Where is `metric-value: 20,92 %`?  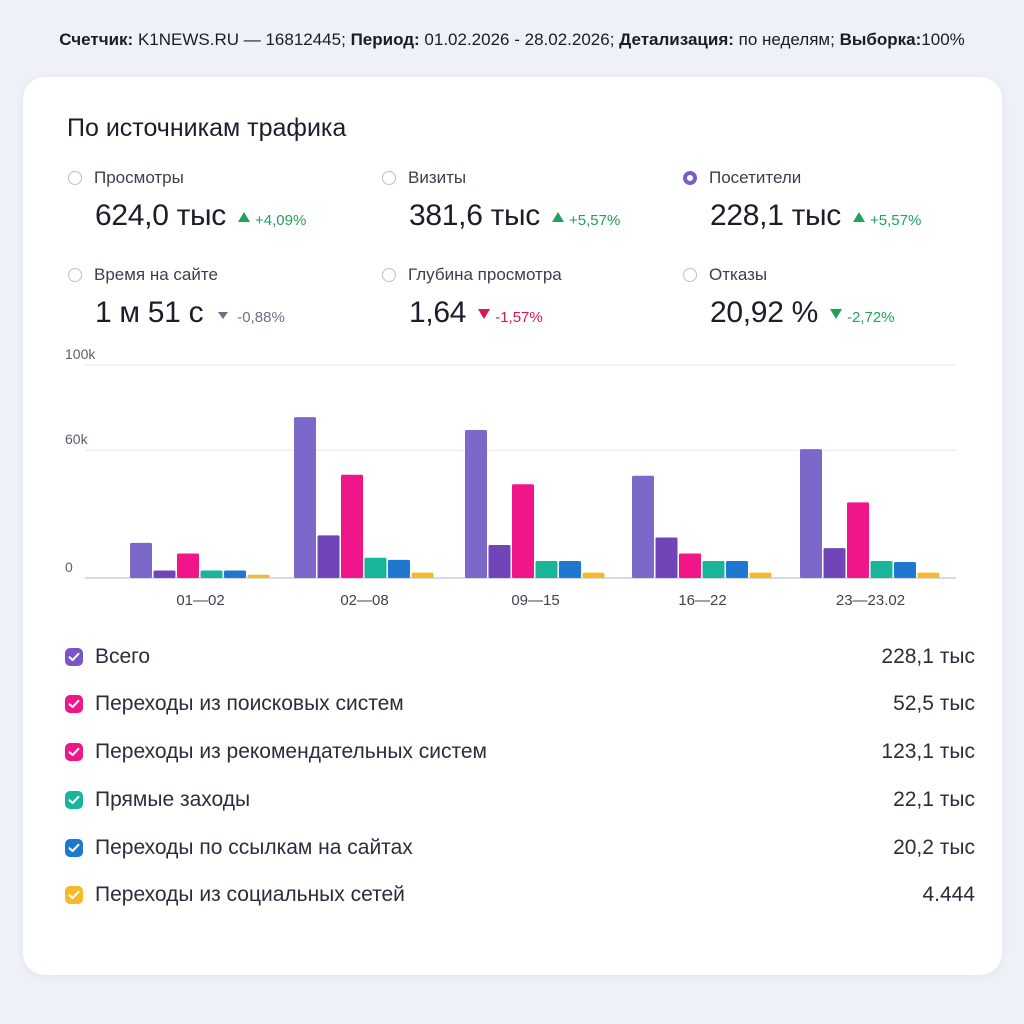
metric-value: 20,92 % is located at coordinates (764, 312).